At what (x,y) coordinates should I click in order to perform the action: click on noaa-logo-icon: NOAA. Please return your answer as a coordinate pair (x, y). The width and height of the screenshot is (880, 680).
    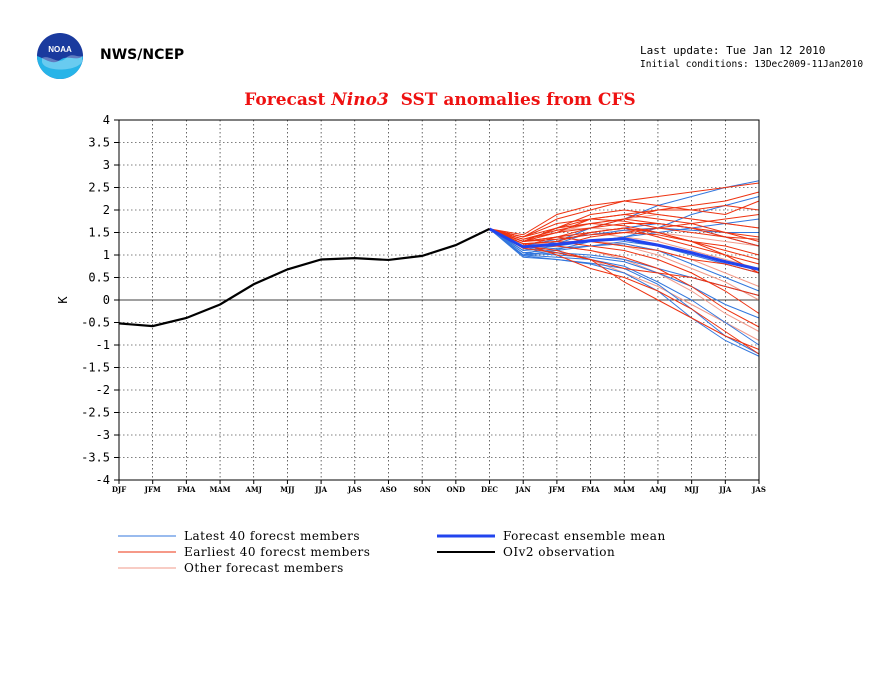
    Looking at the image, I should click on (60, 56).